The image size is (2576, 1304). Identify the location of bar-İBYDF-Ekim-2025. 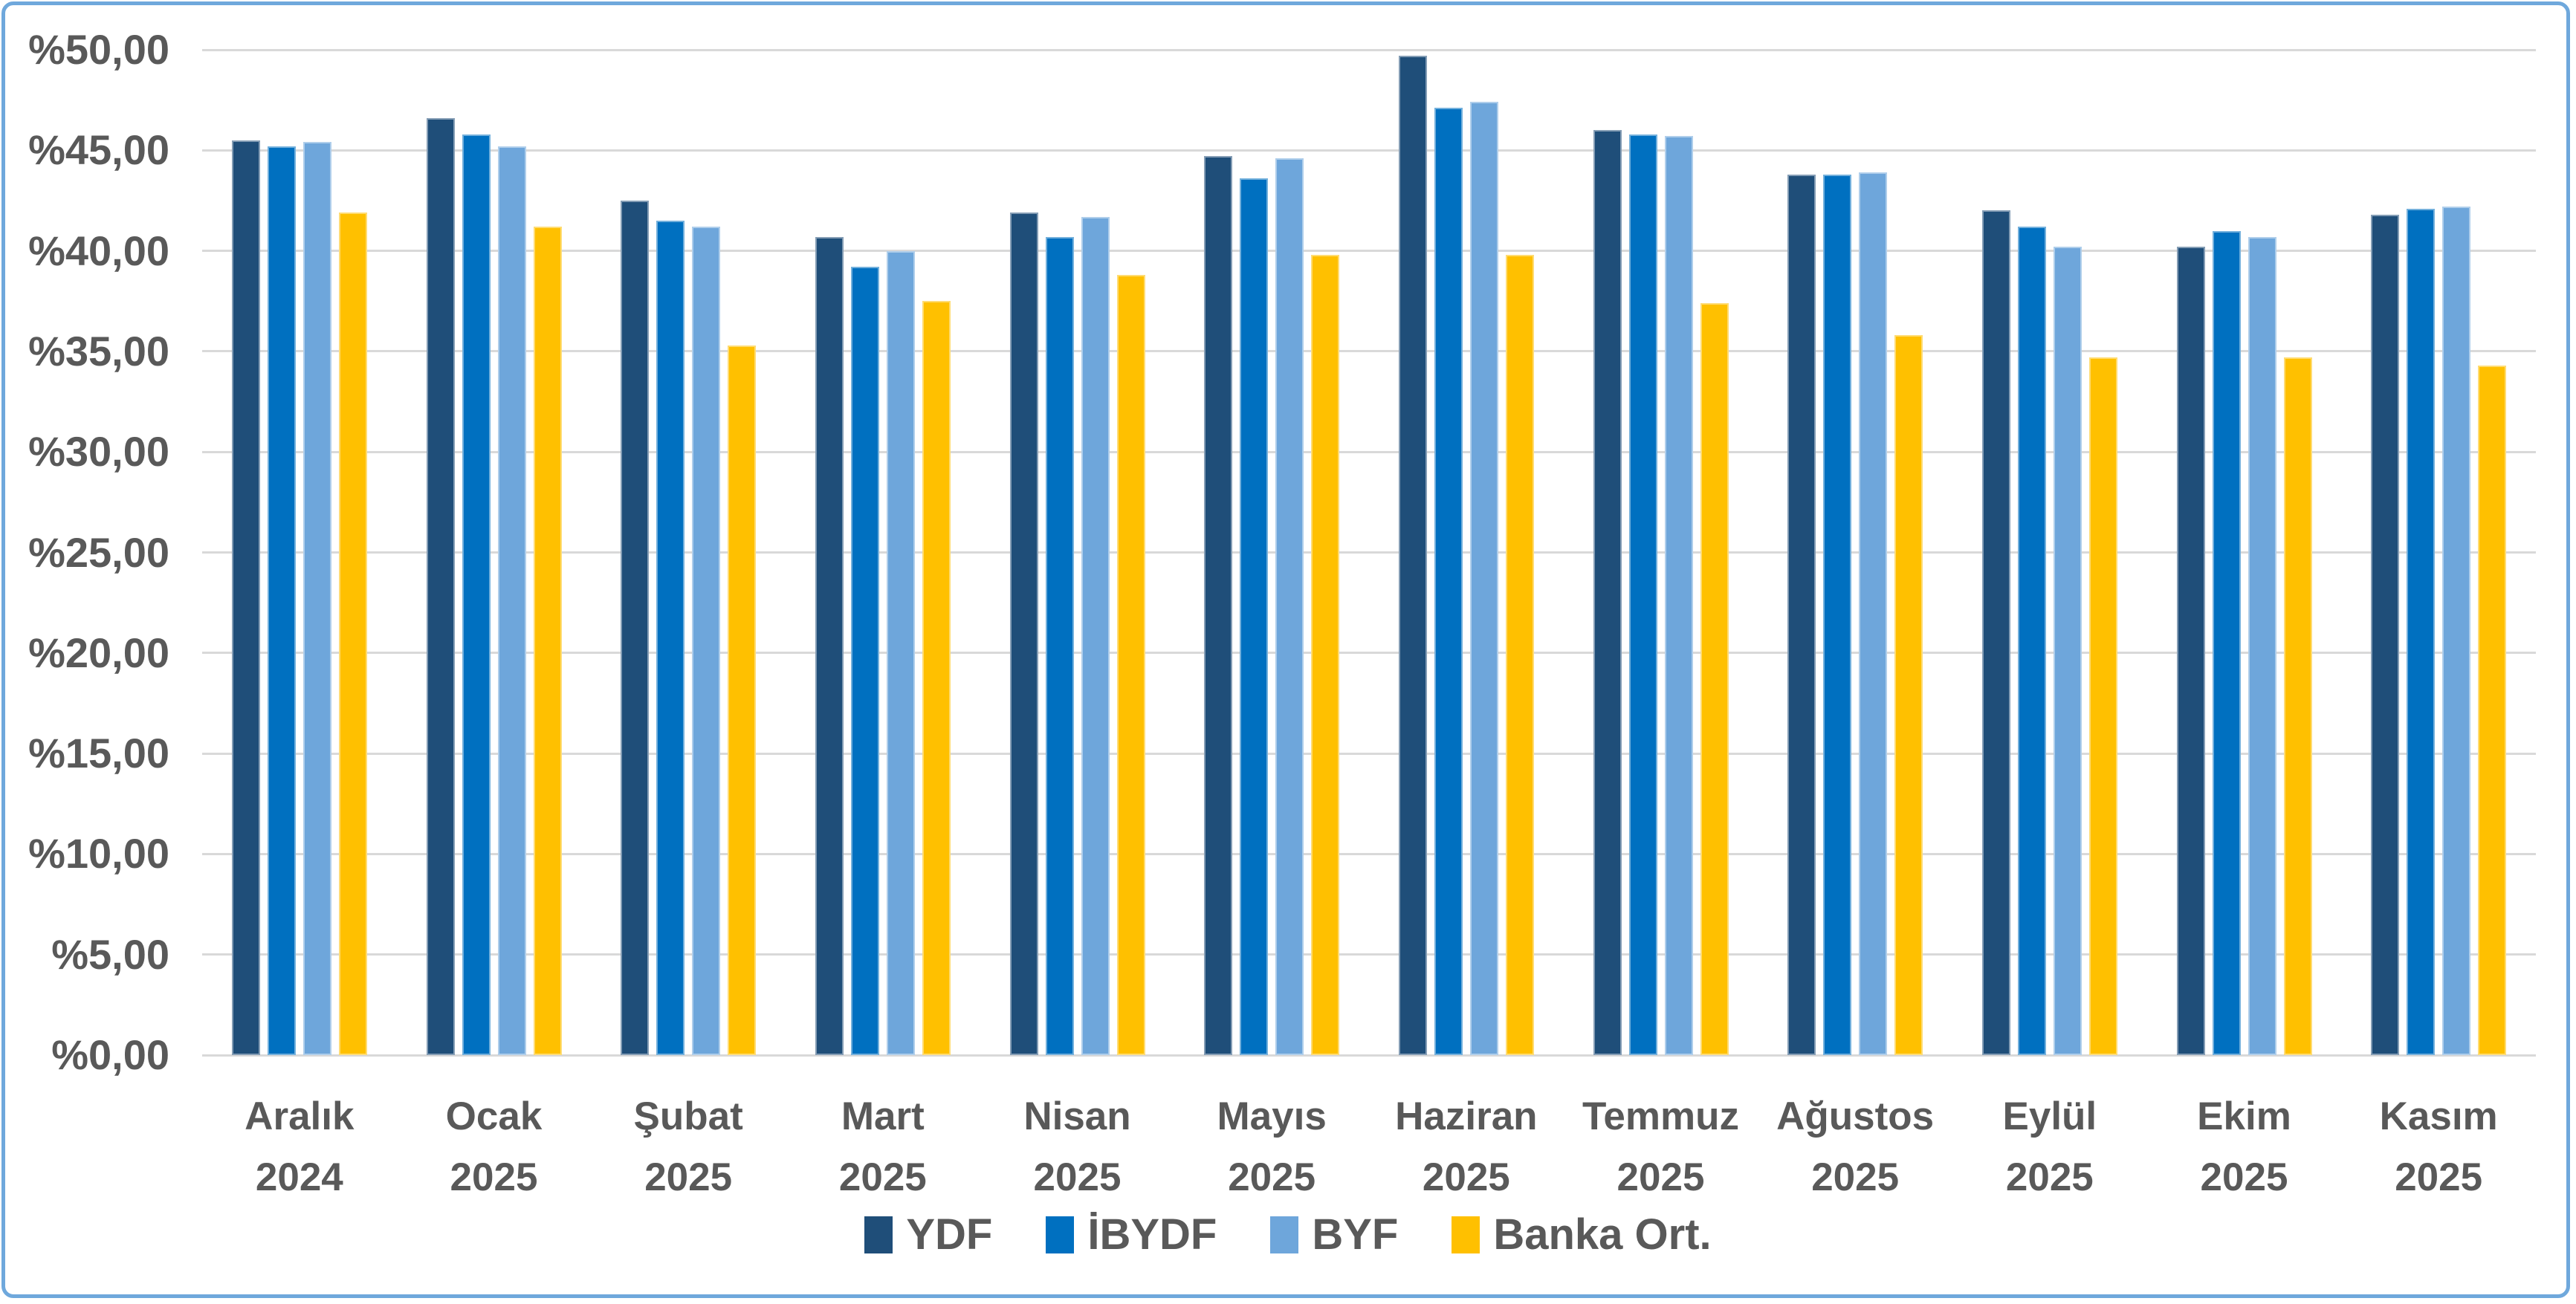
(2226, 642).